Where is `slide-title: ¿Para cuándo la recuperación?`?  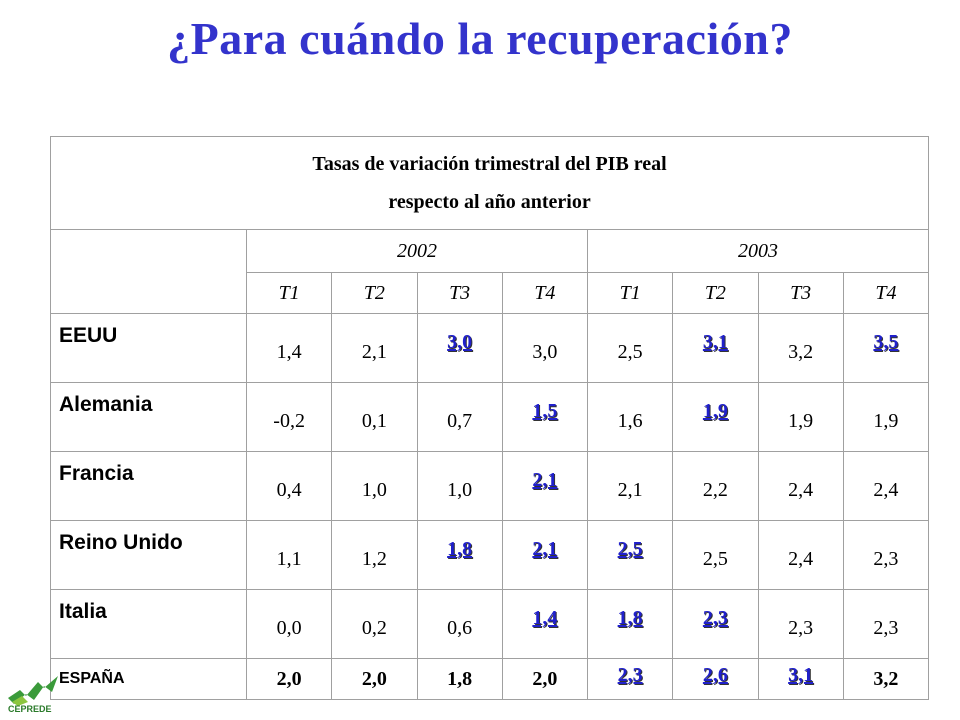
slide-title: ¿Para cuándo la recuperación? is located at coordinates (480, 38).